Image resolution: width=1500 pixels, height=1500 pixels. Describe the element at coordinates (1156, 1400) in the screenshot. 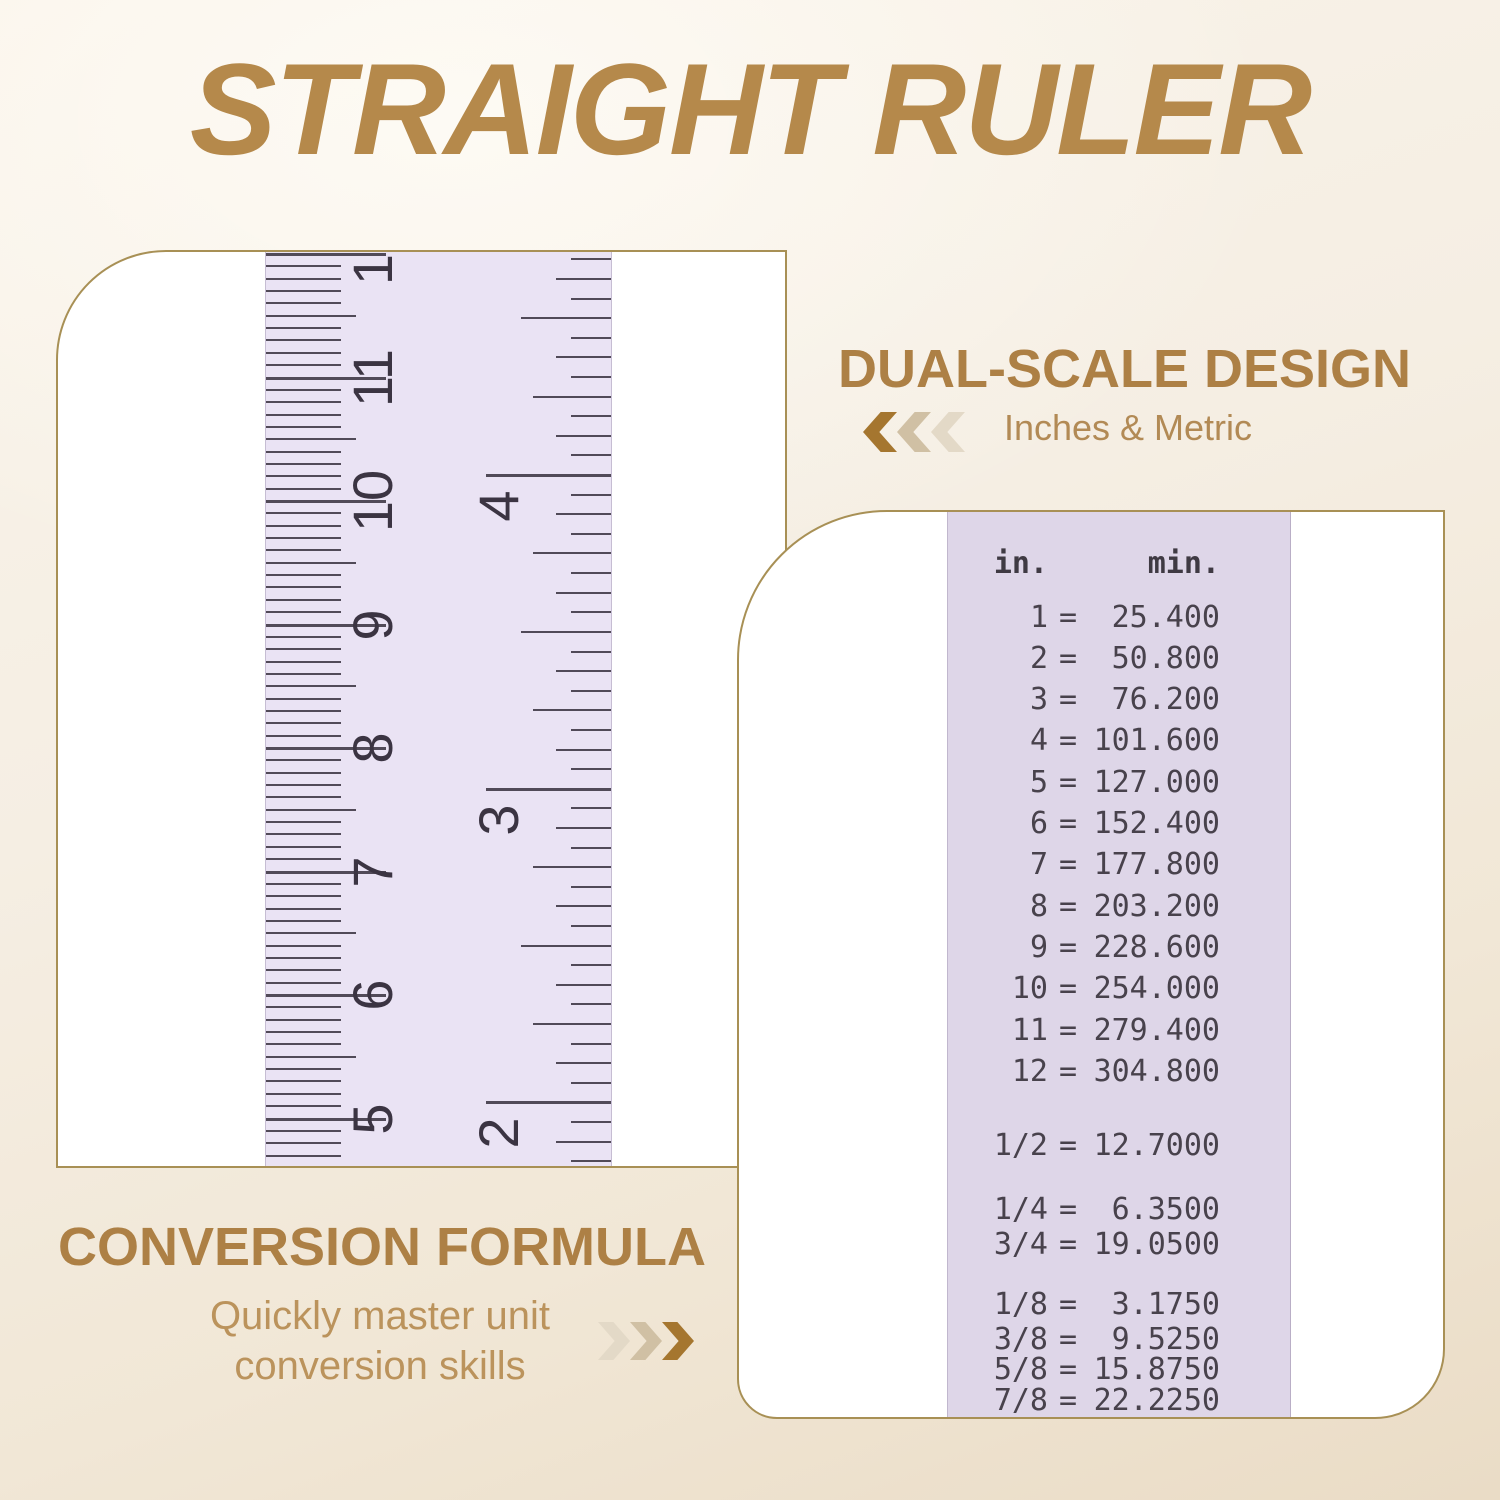

I see `mm-value: 22.2250` at that location.